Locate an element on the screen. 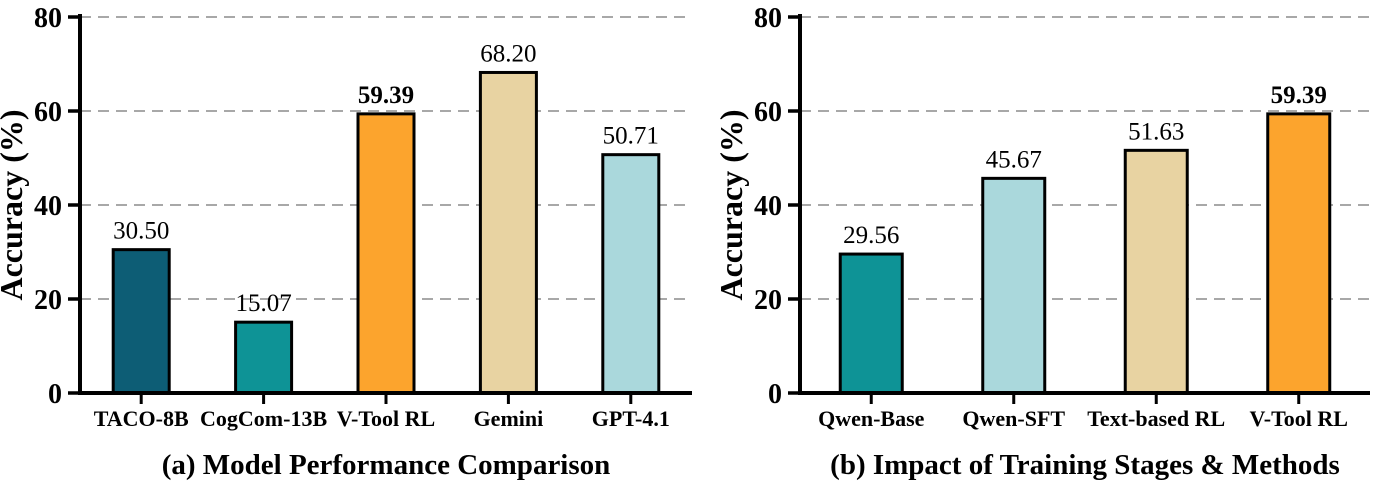 The height and width of the screenshot is (495, 1378). x-tick-label-qwen-base: Qwen-Base is located at coordinates (871, 418).